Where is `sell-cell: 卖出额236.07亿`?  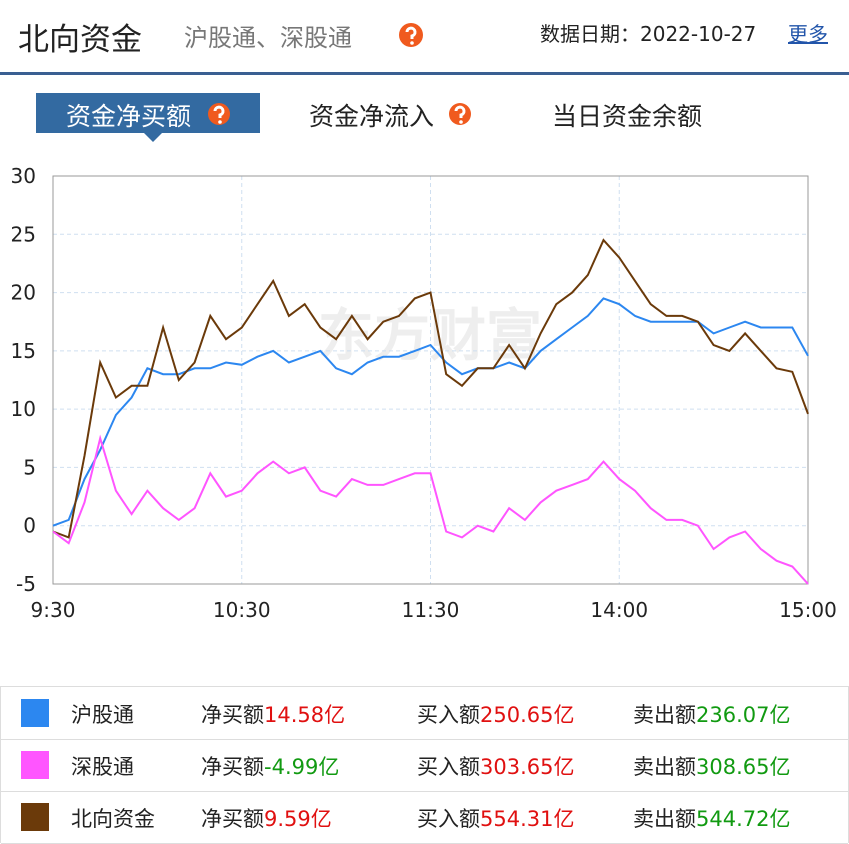 sell-cell: 卖出额236.07亿 is located at coordinates (711, 714).